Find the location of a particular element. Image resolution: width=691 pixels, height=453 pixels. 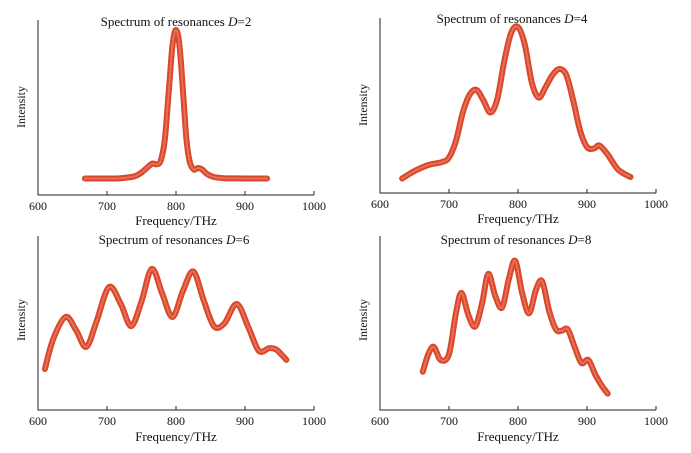

chart-title: Spectrum of resonances D=2 is located at coordinates (176, 21).